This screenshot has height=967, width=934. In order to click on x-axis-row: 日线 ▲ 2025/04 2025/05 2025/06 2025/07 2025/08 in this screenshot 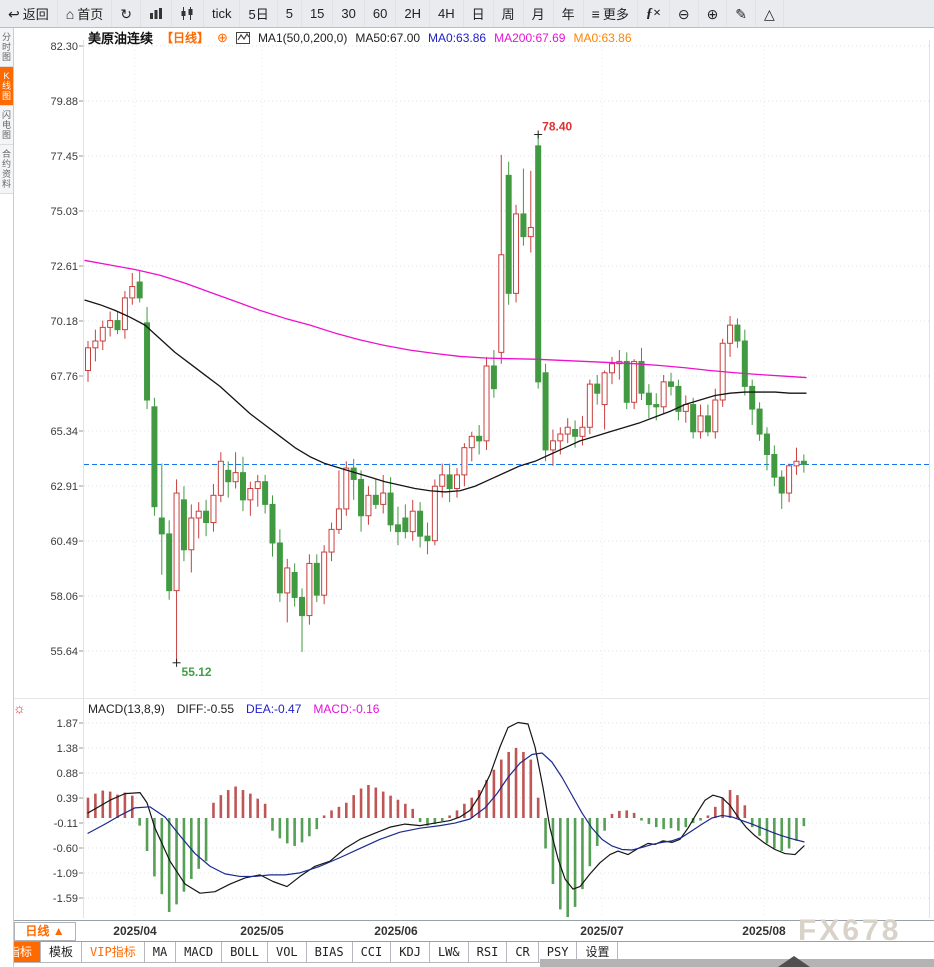, I will do `click(467, 930)`.